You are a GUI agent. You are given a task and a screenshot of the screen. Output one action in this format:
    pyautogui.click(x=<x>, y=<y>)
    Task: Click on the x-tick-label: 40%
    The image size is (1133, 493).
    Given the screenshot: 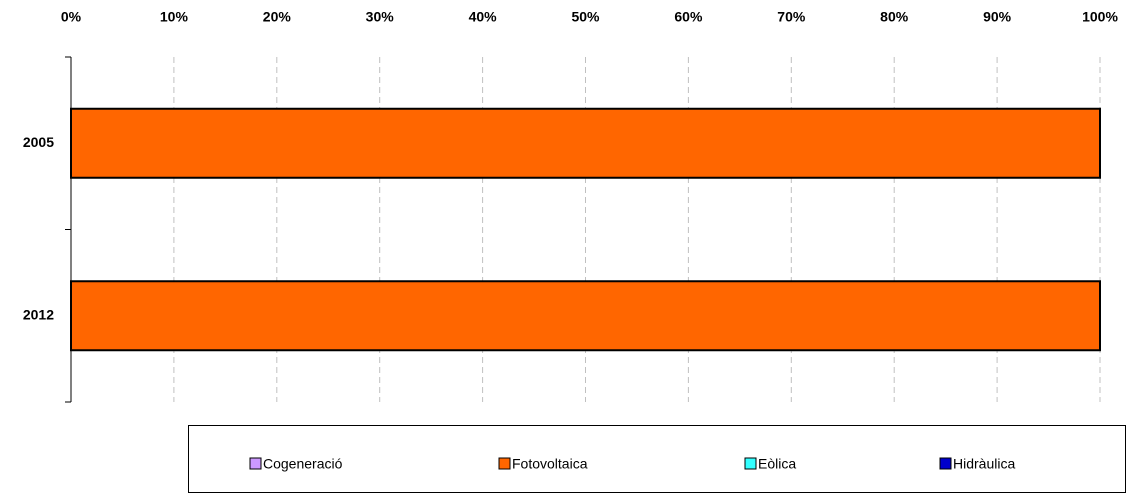 What is the action you would take?
    pyautogui.click(x=483, y=17)
    